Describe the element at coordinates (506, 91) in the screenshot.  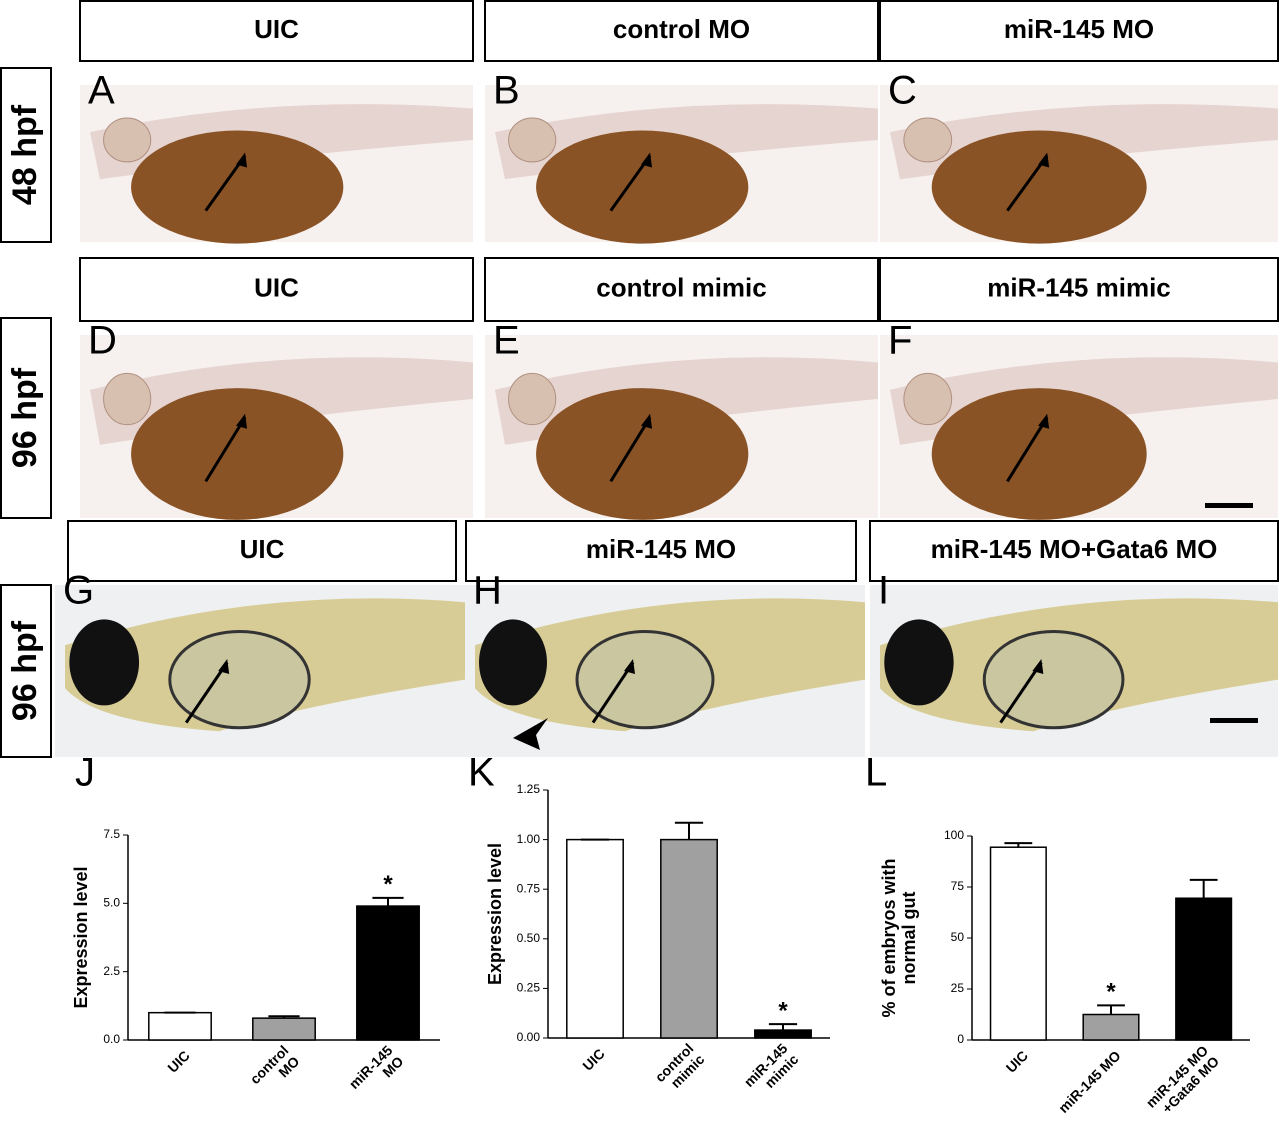
I see `panel-letter: B` at that location.